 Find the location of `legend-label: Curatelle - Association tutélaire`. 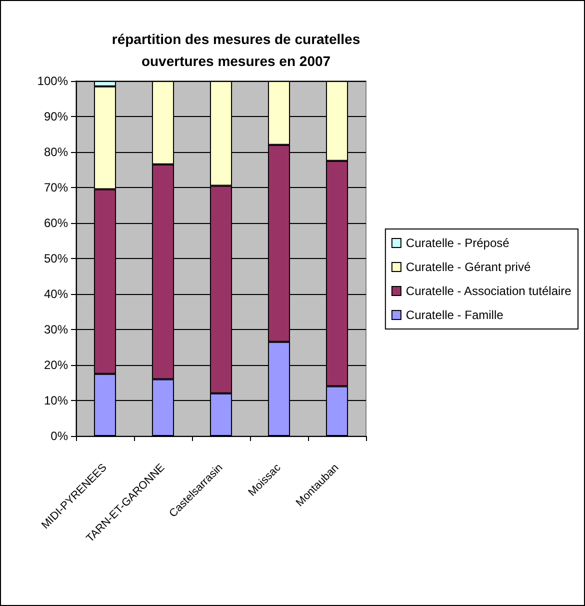

legend-label: Curatelle - Association tutélaire is located at coordinates (489, 291).